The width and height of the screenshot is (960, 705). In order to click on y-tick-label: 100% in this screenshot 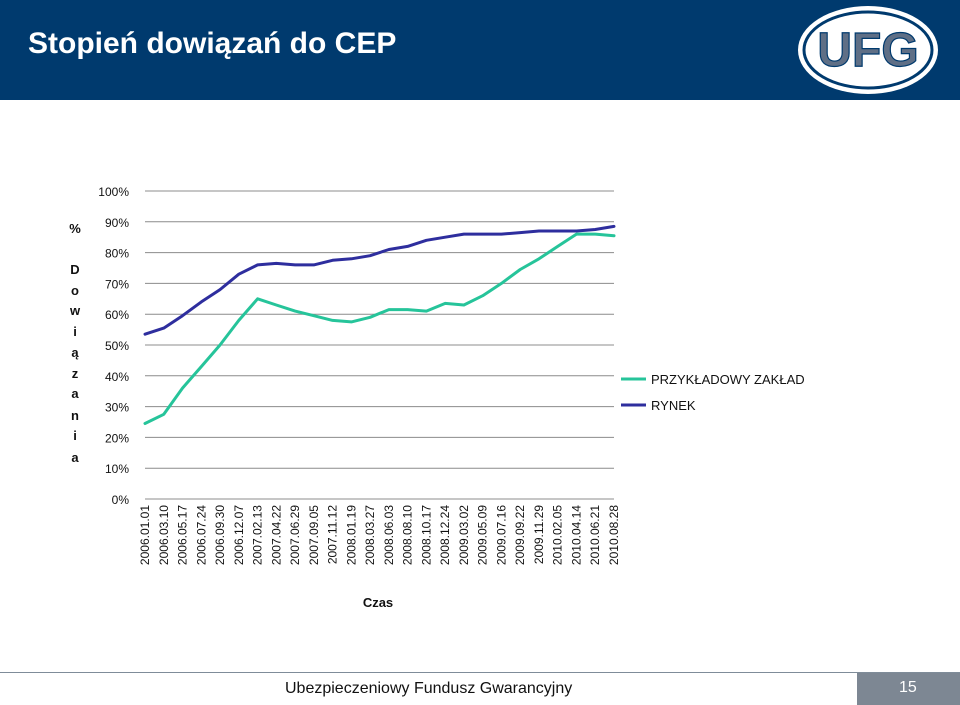, I will do `click(113, 192)`.